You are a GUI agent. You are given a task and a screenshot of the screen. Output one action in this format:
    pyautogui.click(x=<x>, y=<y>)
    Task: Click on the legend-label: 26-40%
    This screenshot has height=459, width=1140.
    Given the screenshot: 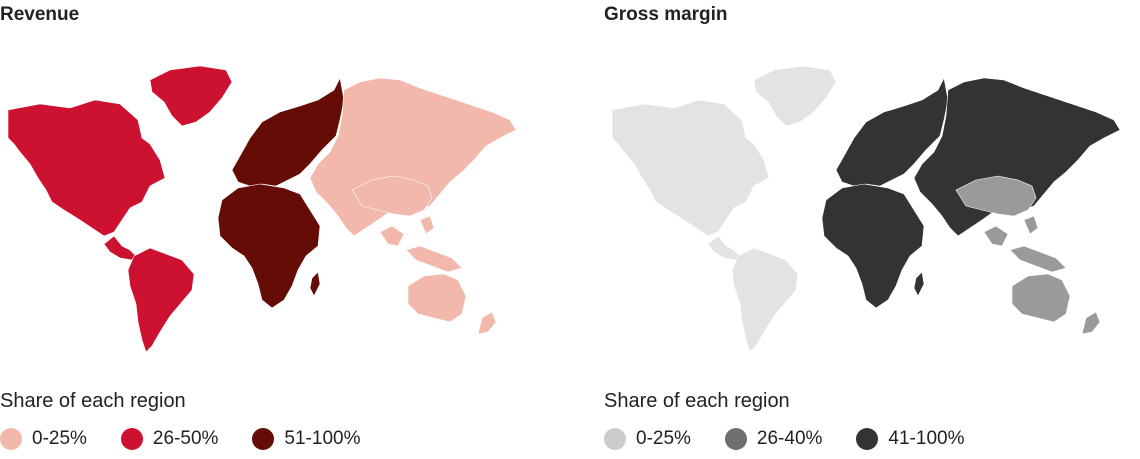 What is the action you would take?
    pyautogui.click(x=789, y=438)
    